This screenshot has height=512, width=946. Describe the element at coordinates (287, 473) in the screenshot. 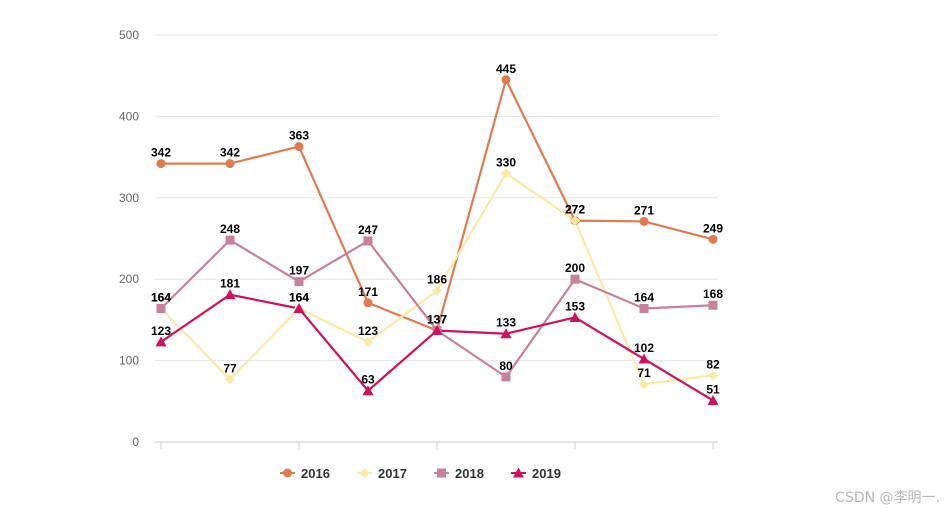

I see `legend-marker-2016` at that location.